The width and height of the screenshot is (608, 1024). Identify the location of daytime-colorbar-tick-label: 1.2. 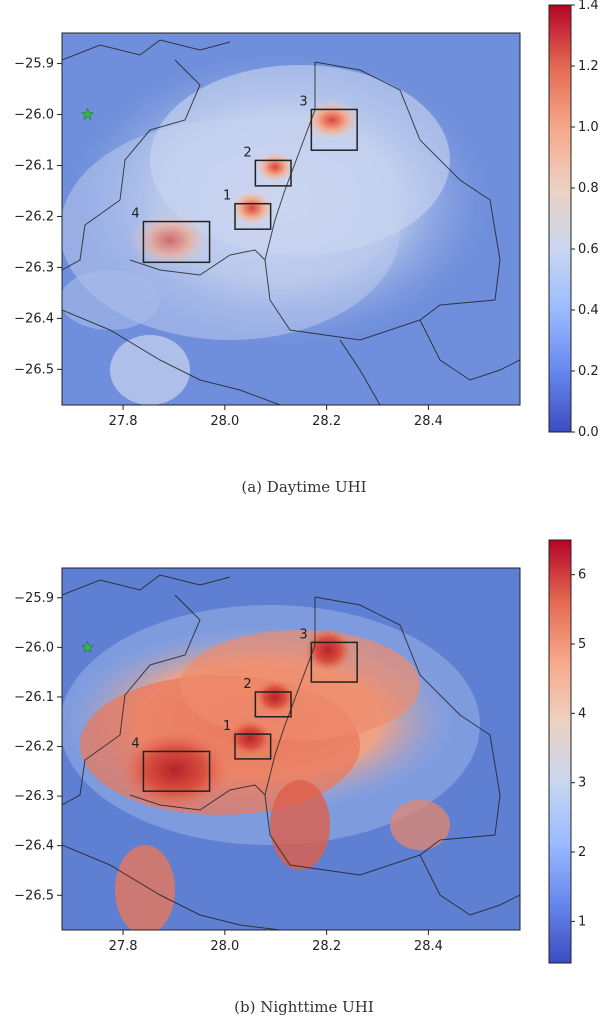
(588, 66).